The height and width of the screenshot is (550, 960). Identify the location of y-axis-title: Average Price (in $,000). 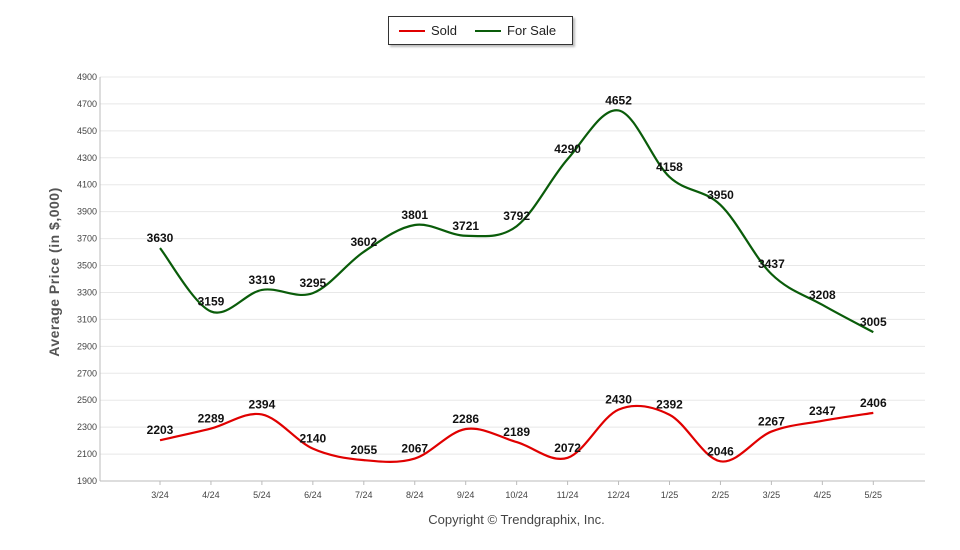
(54, 272).